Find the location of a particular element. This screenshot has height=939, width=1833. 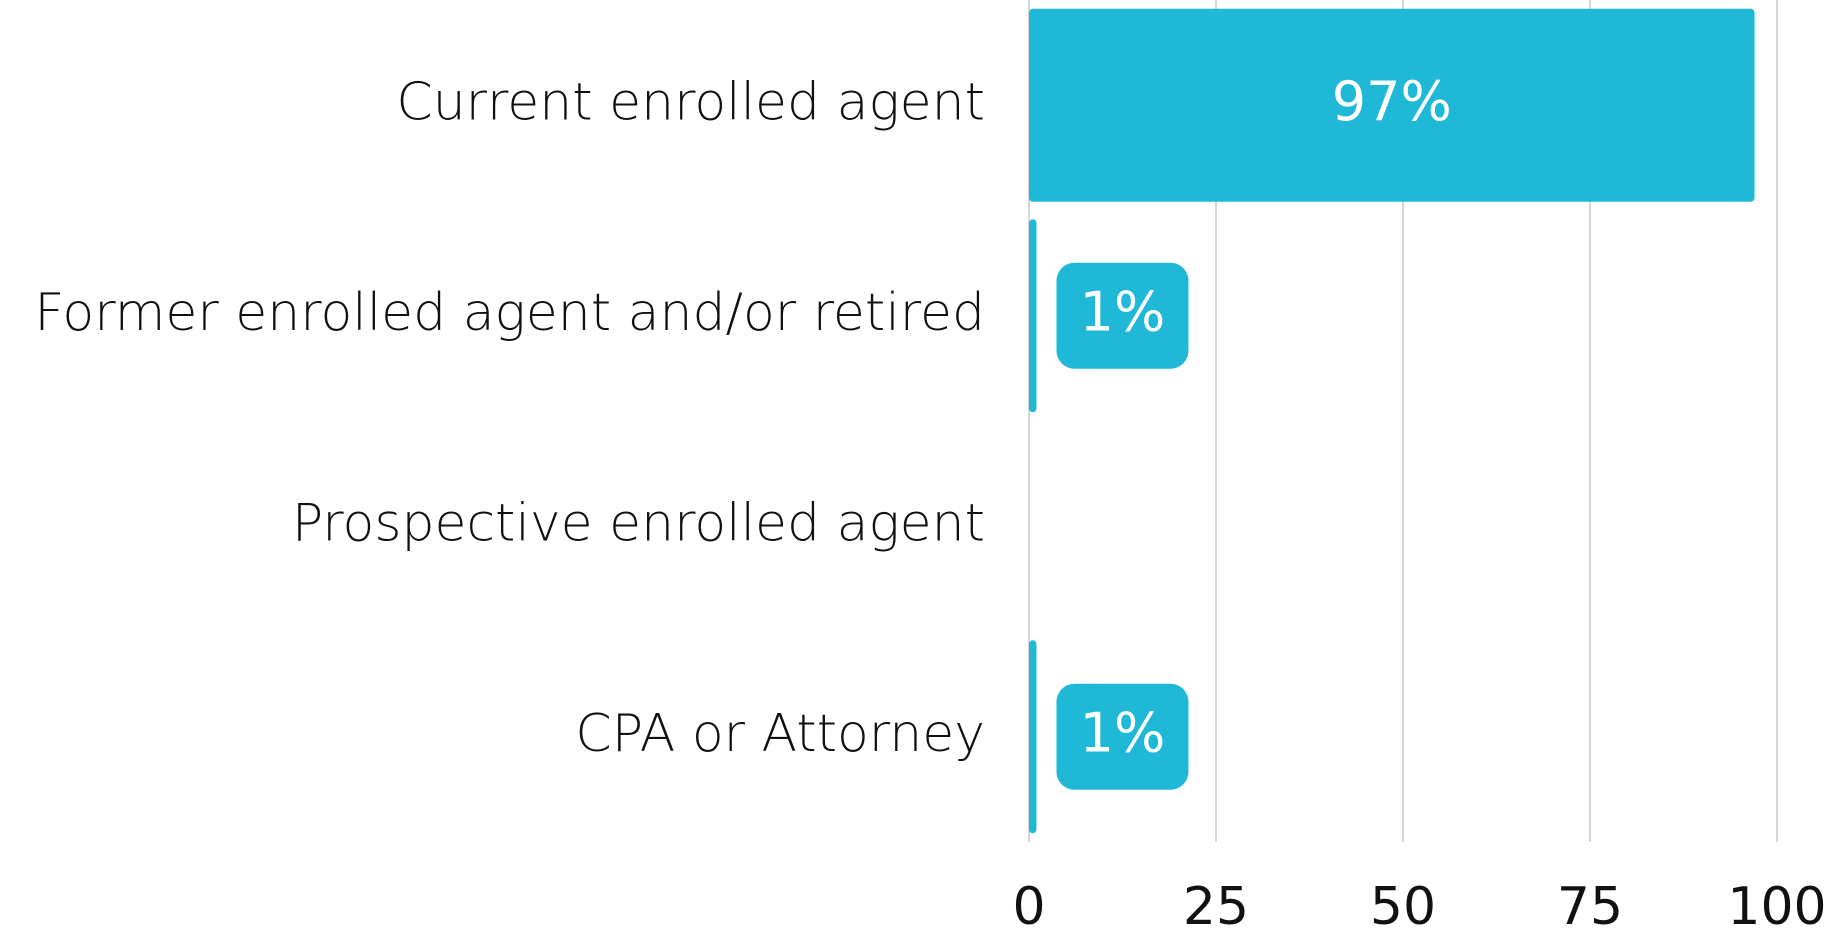

y-tick-label: Former enrolled agent and/or retired is located at coordinates (509, 313).